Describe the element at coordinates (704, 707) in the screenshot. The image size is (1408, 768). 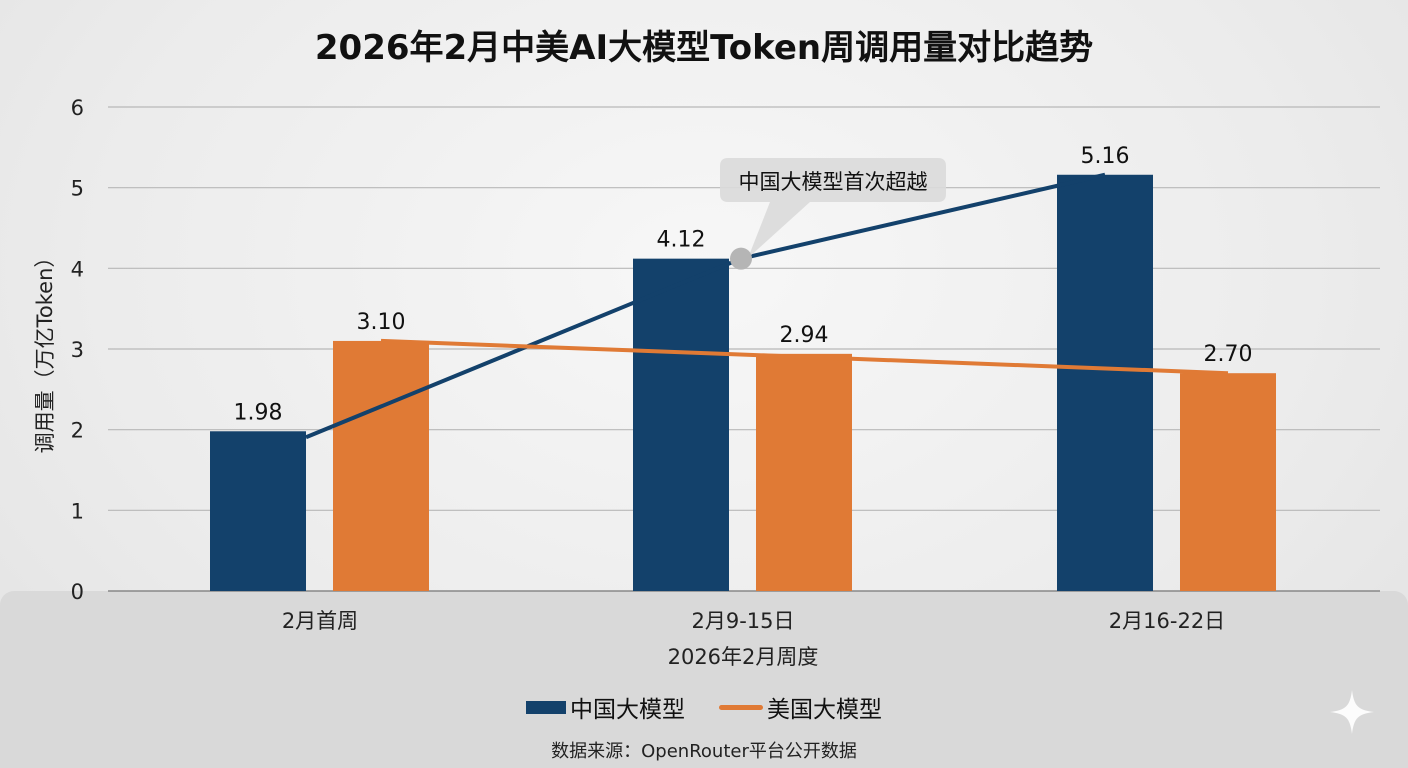
I see `legend: 中国大模型 美国大模型` at that location.